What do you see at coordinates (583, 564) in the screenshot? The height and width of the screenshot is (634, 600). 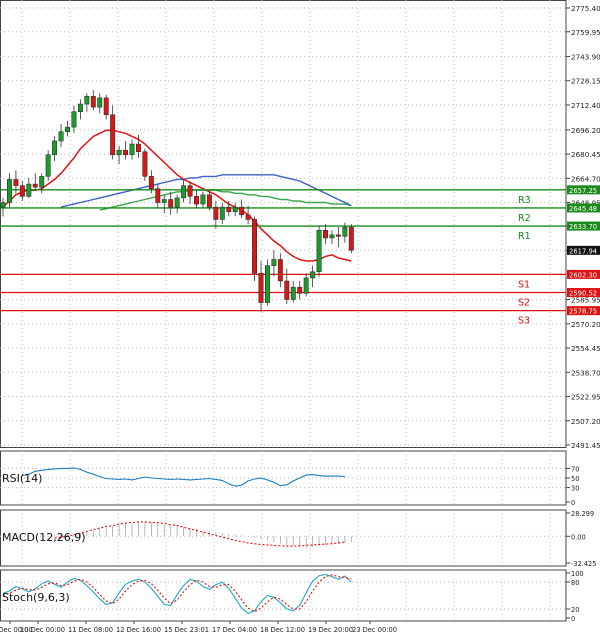 I see `panel-tick-label: -32.425` at bounding box center [583, 564].